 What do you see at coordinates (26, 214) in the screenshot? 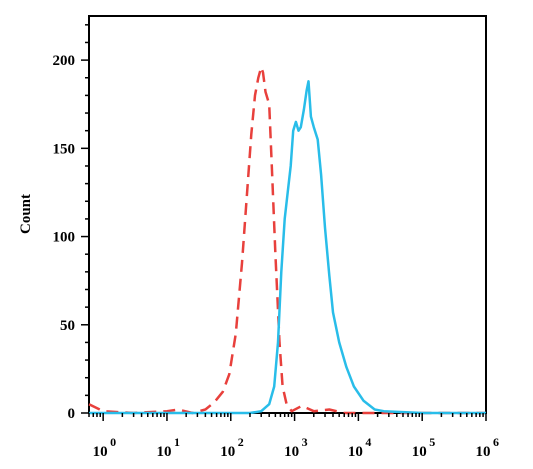
I see `y-axis-title: Count` at bounding box center [26, 214].